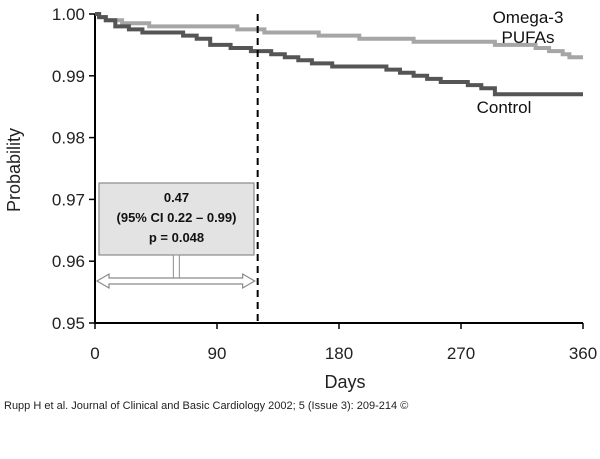 The image size is (600, 459). I want to click on y-tick-label: 0.99, so click(68, 76).